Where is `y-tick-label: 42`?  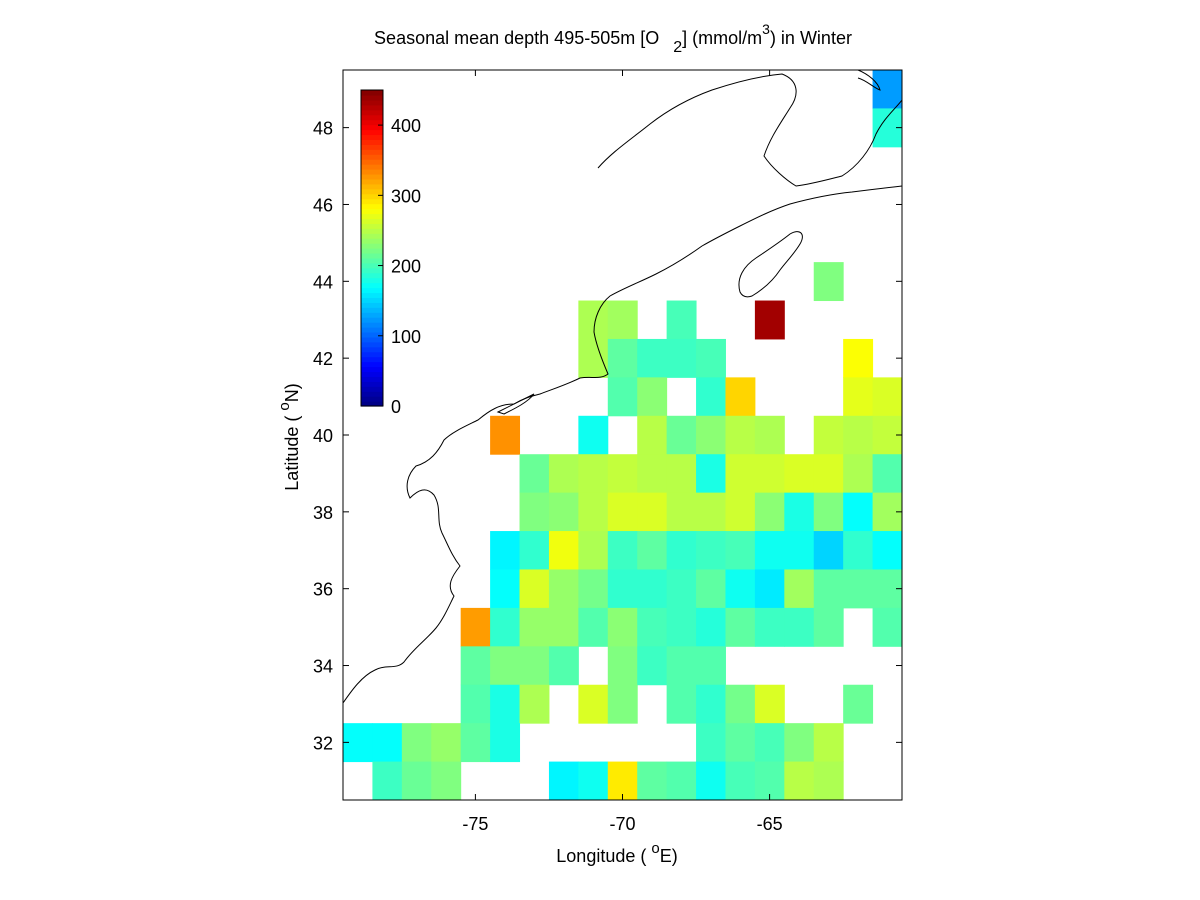
y-tick-label: 42 is located at coordinates (323, 359).